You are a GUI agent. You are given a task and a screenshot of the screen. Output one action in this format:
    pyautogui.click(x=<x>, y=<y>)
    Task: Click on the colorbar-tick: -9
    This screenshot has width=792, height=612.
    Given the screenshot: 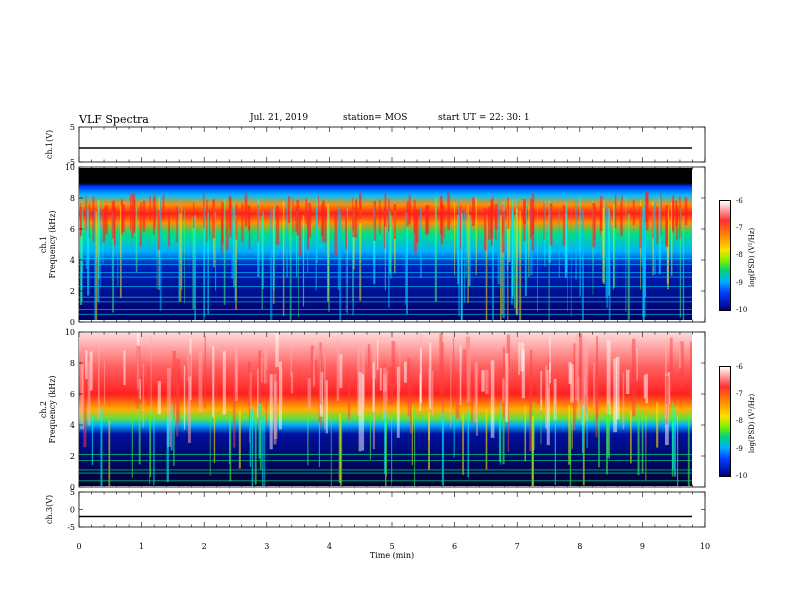 What is the action you would take?
    pyautogui.click(x=739, y=283)
    